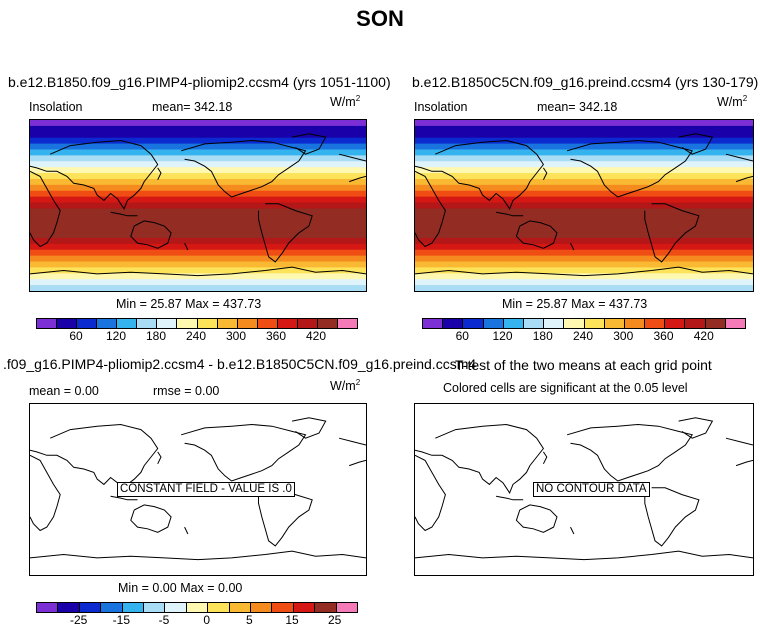 The height and width of the screenshot is (628, 760). I want to click on minmax-top-right: Min = 25.87 Max = 437.73, so click(575, 304).